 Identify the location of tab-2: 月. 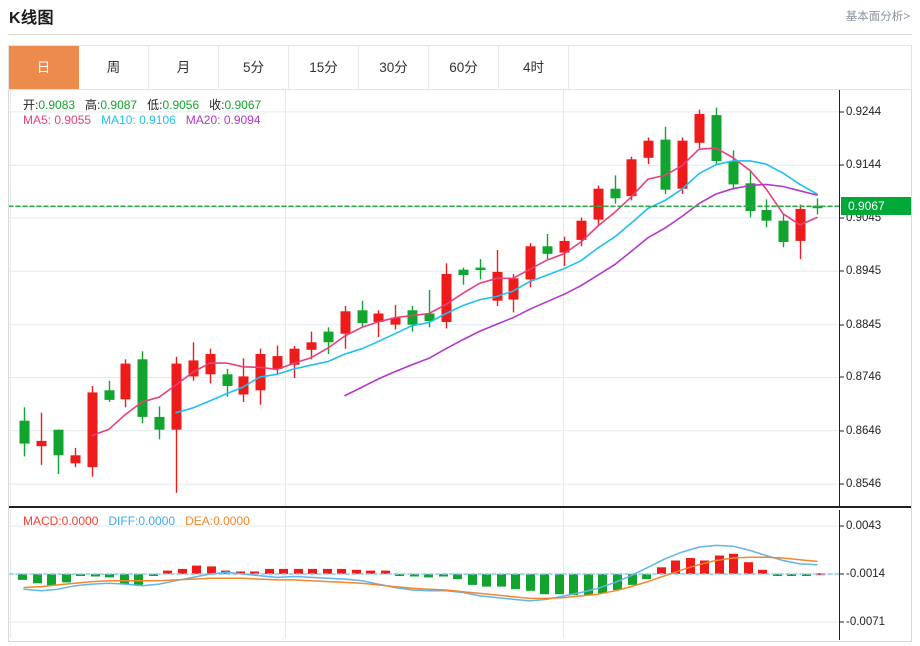
(184, 67).